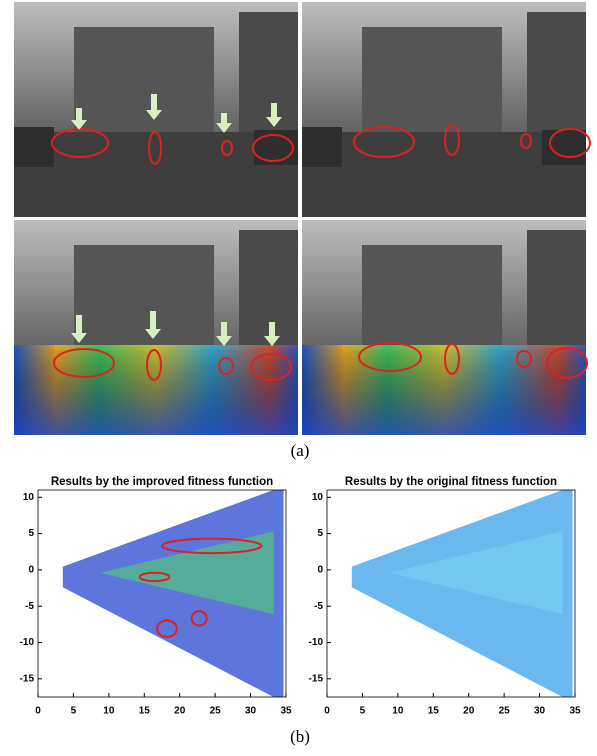 Image resolution: width=597 pixels, height=756 pixels. What do you see at coordinates (451, 482) in the screenshot?
I see `chart-title: Results by the original fitness function` at bounding box center [451, 482].